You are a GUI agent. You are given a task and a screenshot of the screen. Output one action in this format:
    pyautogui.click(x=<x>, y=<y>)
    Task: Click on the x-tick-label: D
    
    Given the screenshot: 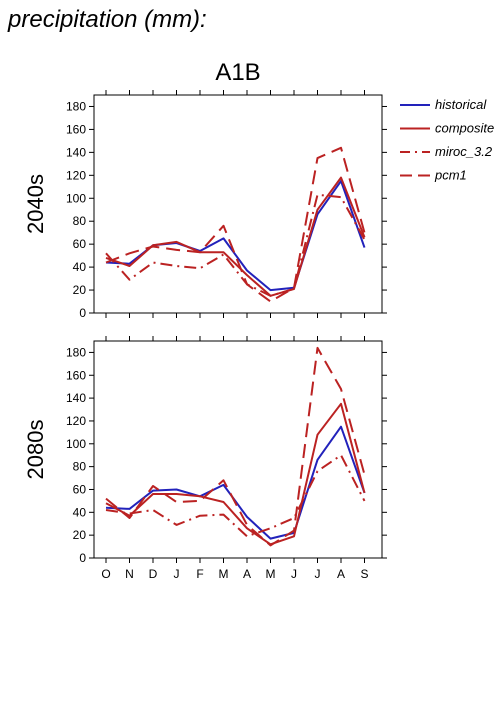 What is the action you would take?
    pyautogui.click(x=153, y=574)
    